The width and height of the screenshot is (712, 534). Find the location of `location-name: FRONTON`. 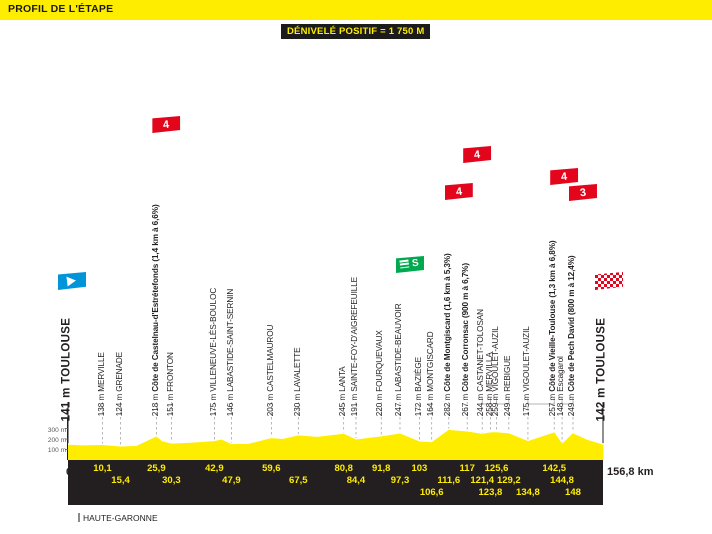

location-name: FRONTON is located at coordinates (170, 372).